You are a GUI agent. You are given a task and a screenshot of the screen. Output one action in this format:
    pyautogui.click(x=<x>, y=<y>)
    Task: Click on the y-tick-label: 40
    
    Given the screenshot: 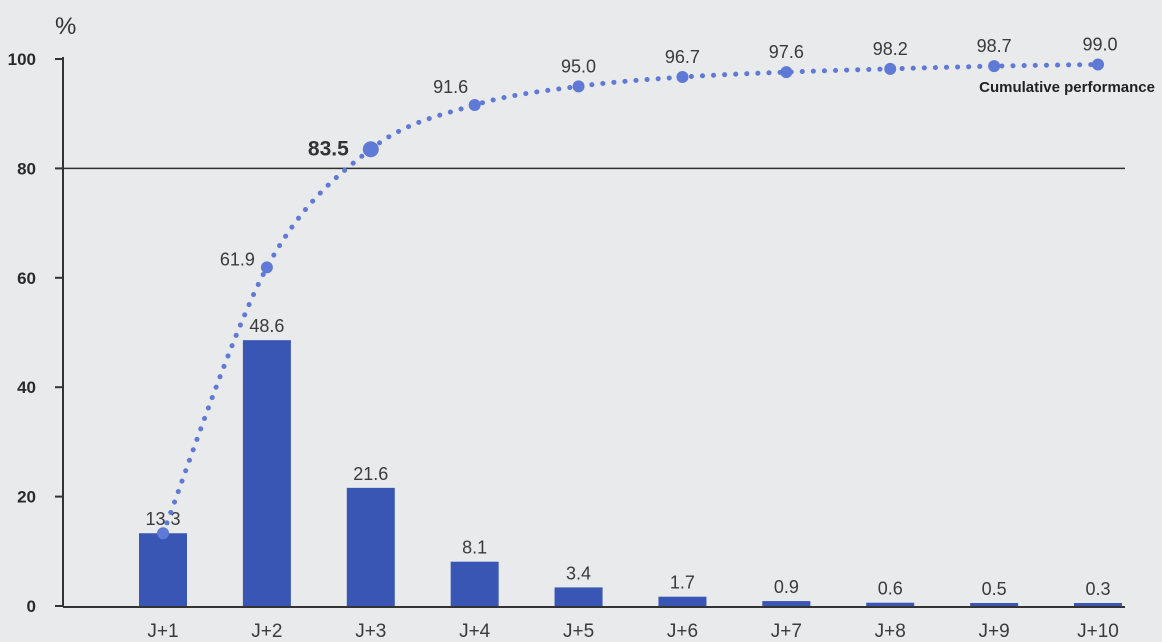 What is the action you would take?
    pyautogui.click(x=26, y=387)
    